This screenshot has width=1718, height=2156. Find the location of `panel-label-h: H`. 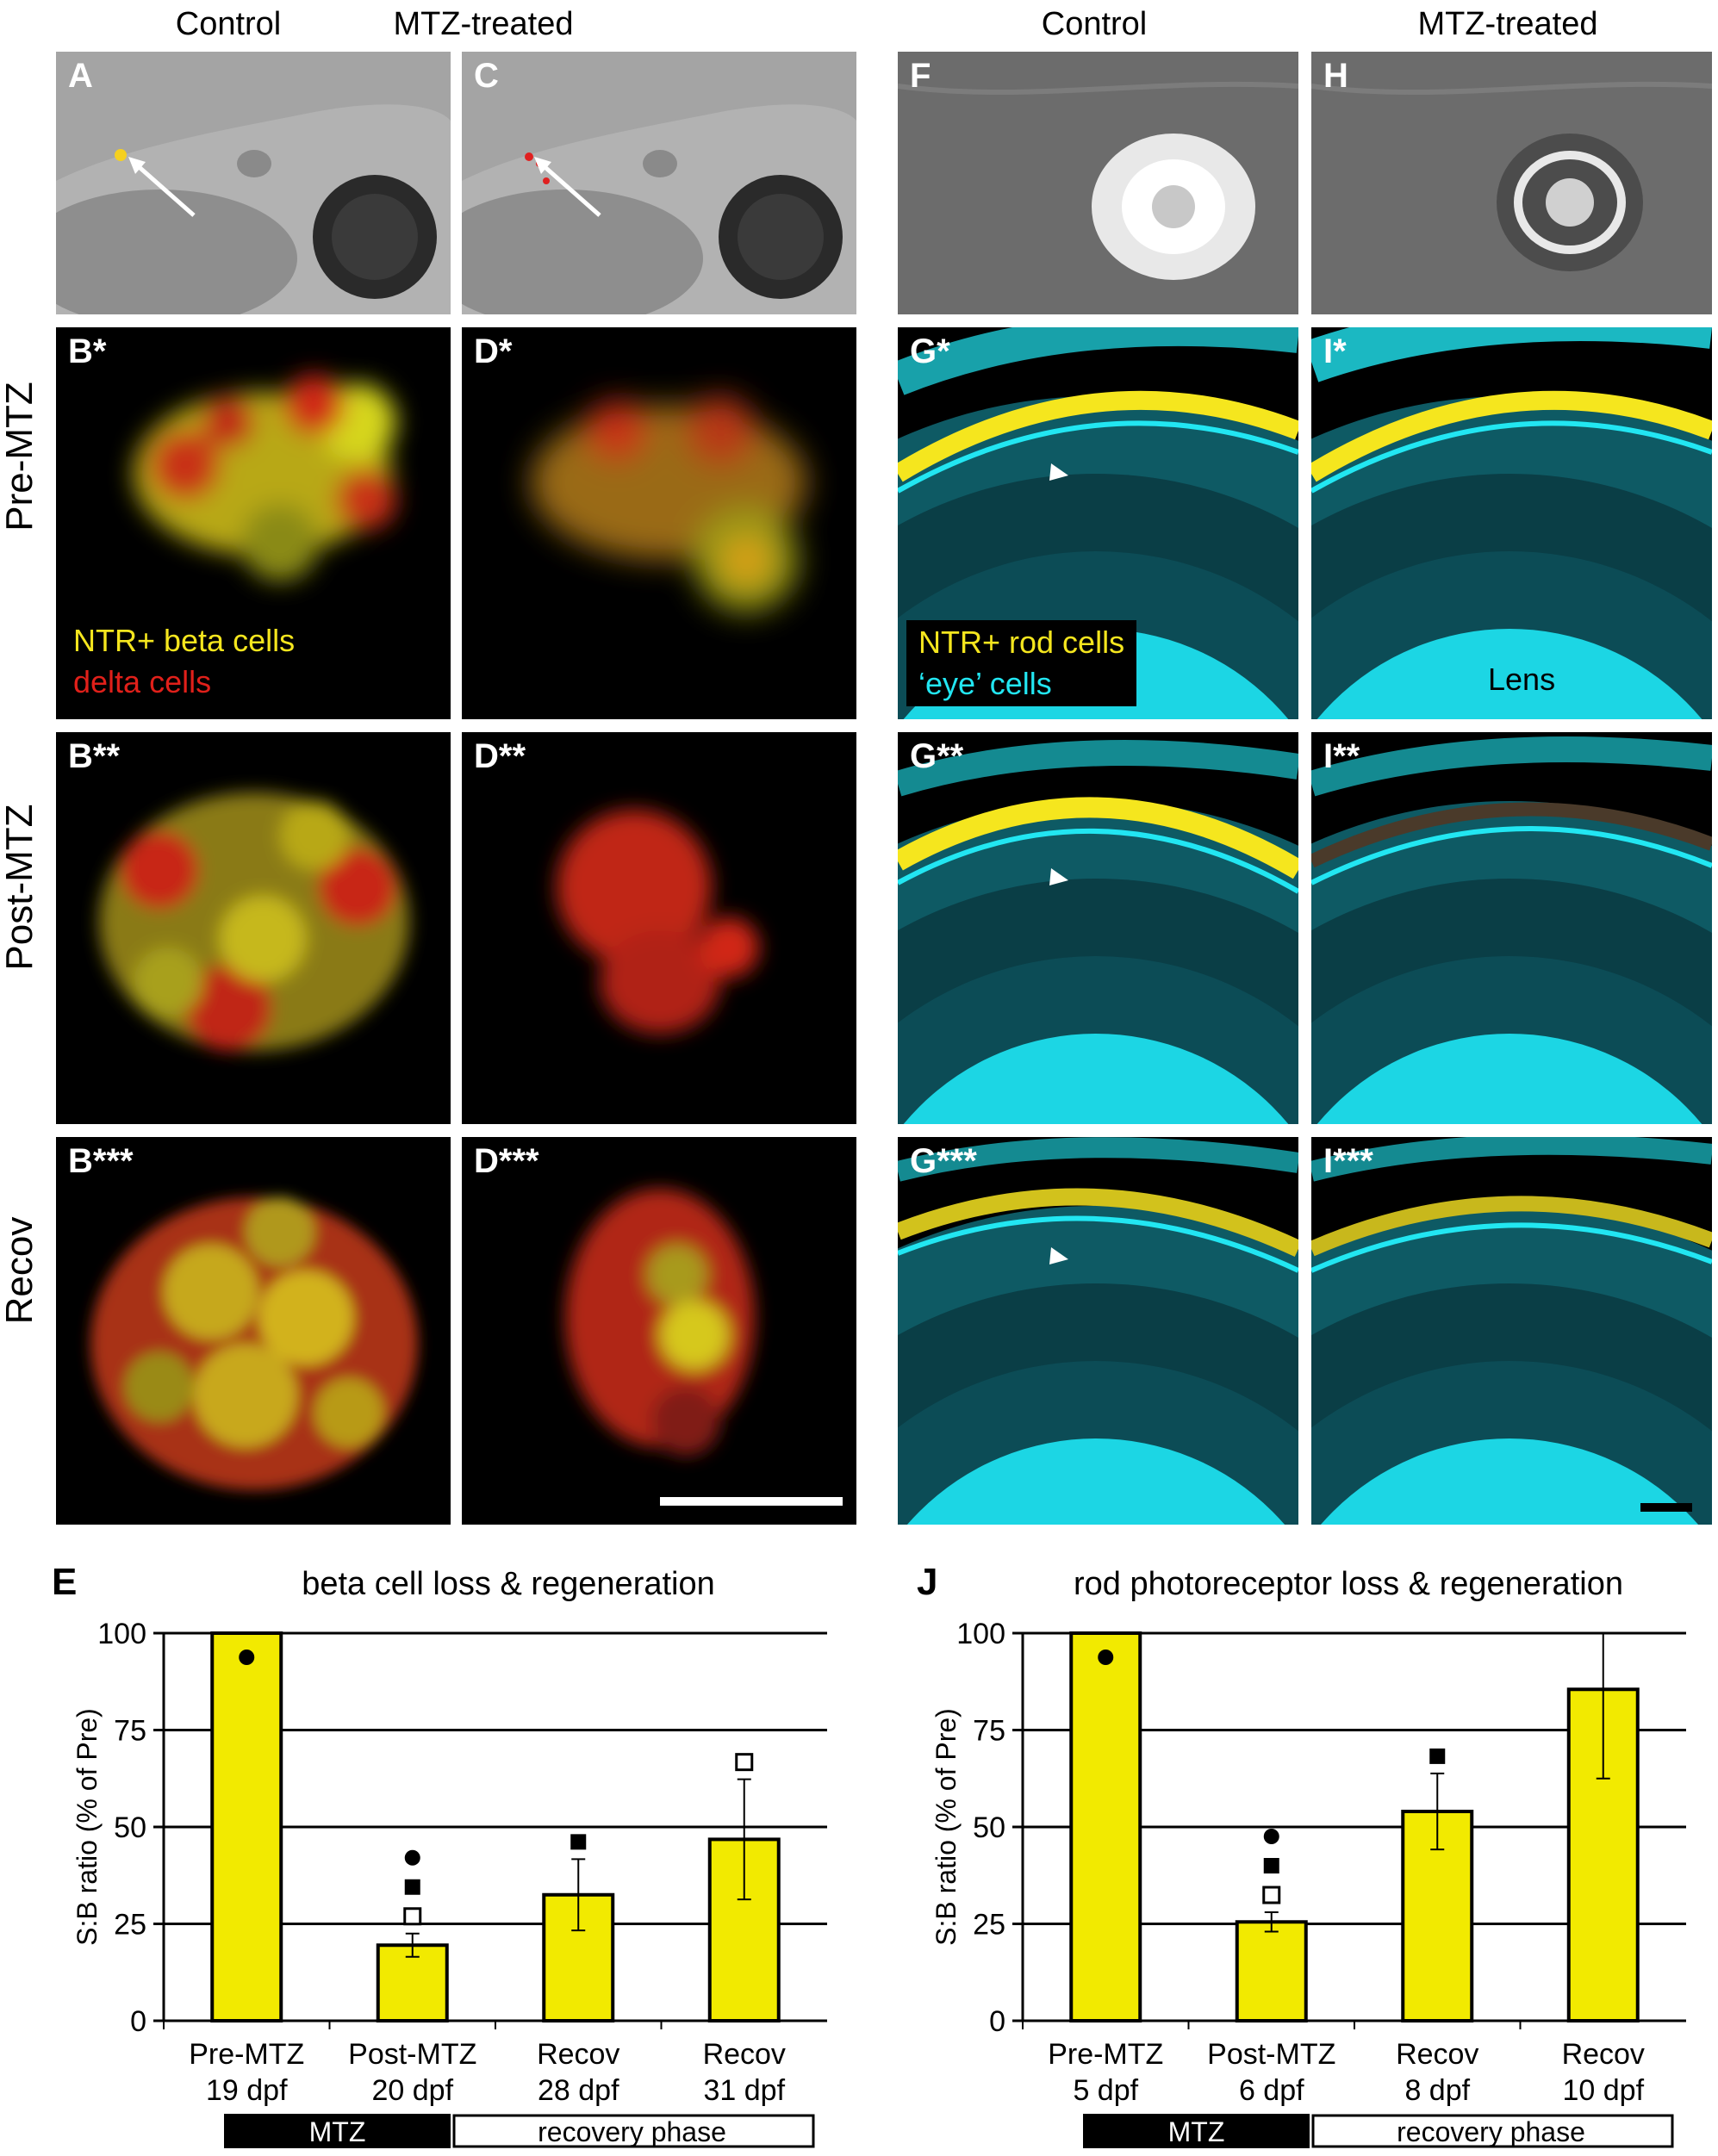

panel-label-h: H is located at coordinates (1335, 76).